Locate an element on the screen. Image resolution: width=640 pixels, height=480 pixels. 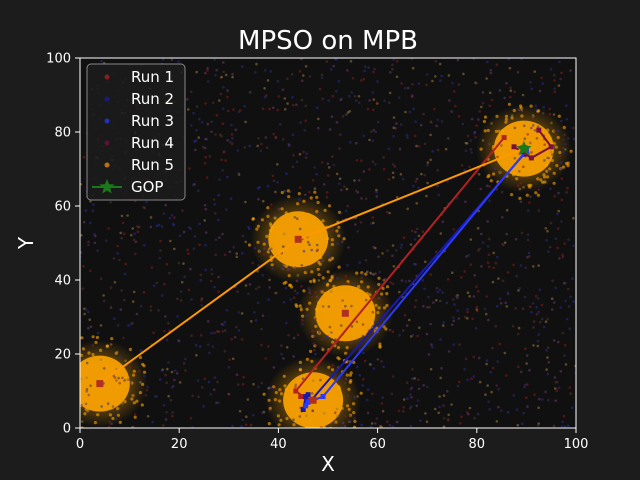
gop-marker is located at coordinates (524, 148).